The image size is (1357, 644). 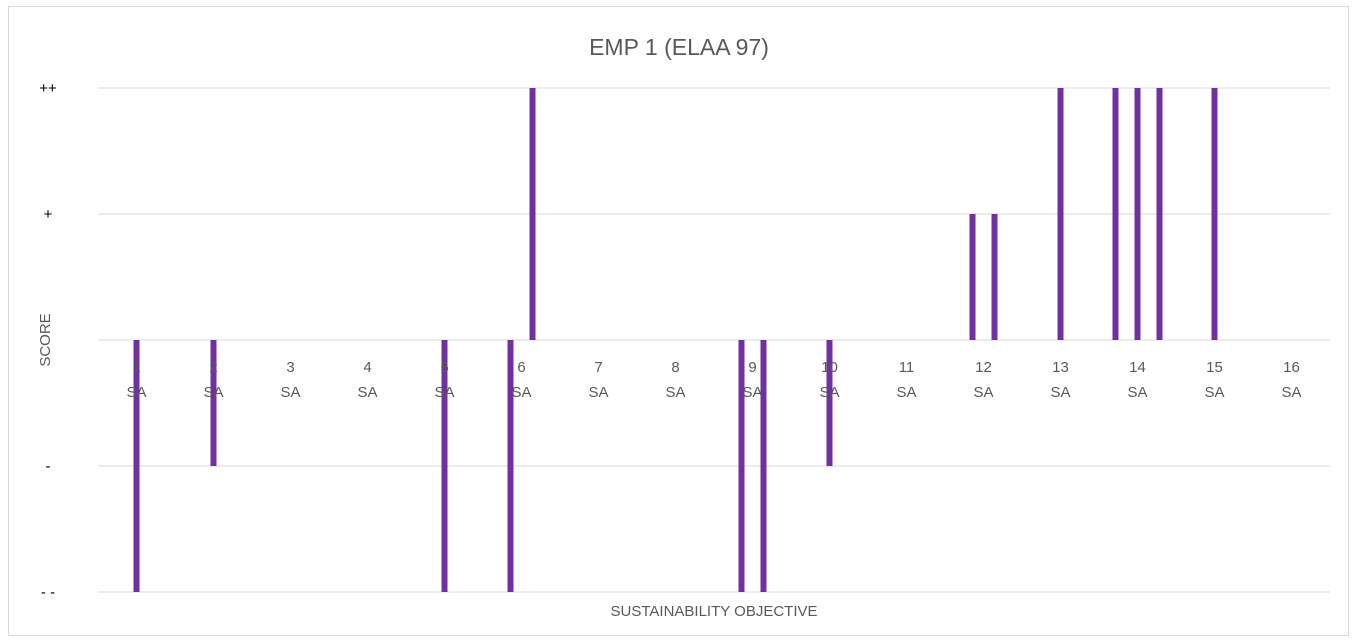 I want to click on y-tick-label: +, so click(x=48, y=214).